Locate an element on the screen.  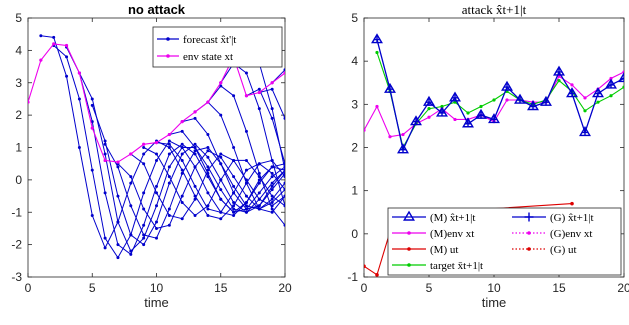
chart-title: attack x̂t+1|t is located at coordinates (494, 9).